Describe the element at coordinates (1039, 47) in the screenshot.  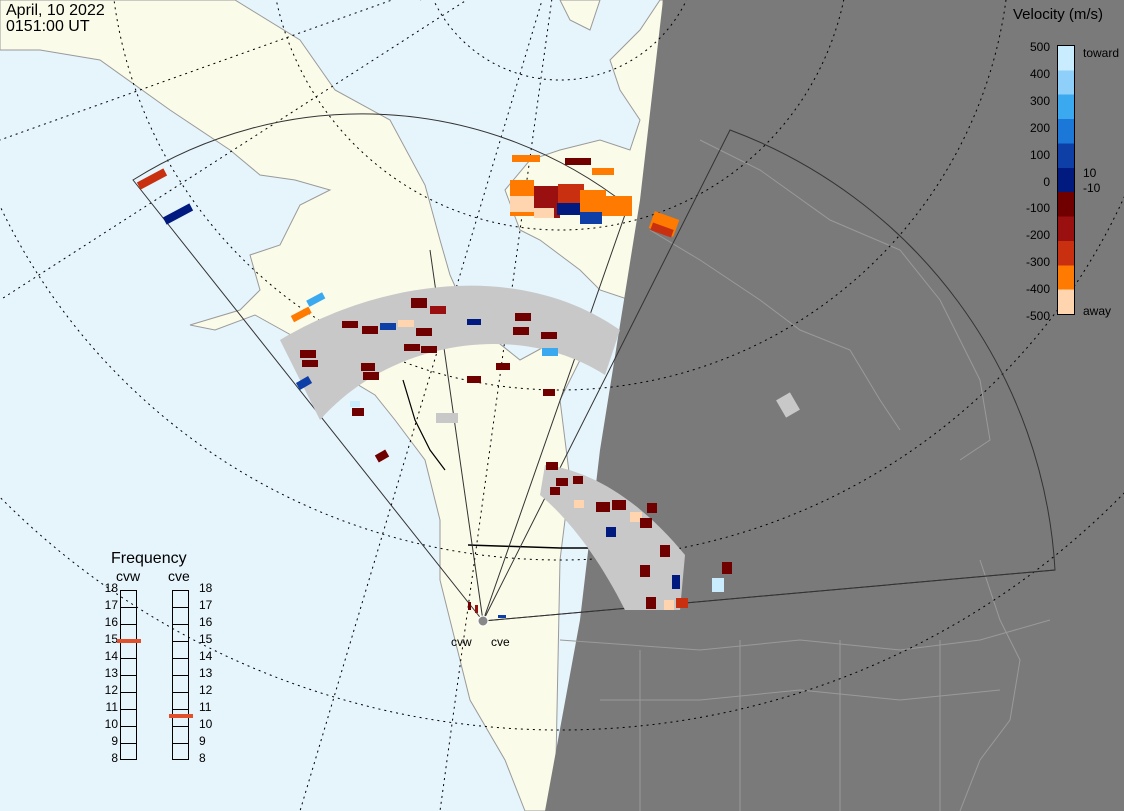
I see `velocity-tick-500: 500` at that location.